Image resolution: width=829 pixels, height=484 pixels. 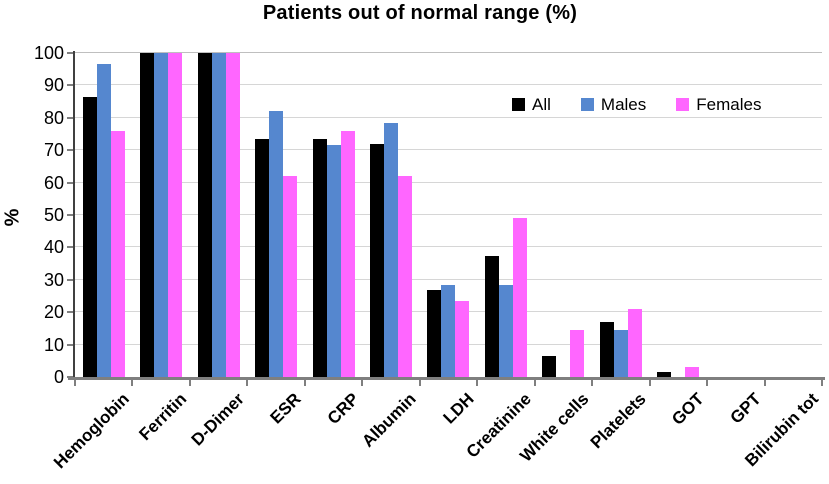 What do you see at coordinates (606, 349) in the screenshot?
I see `bar-platelets-all` at bounding box center [606, 349].